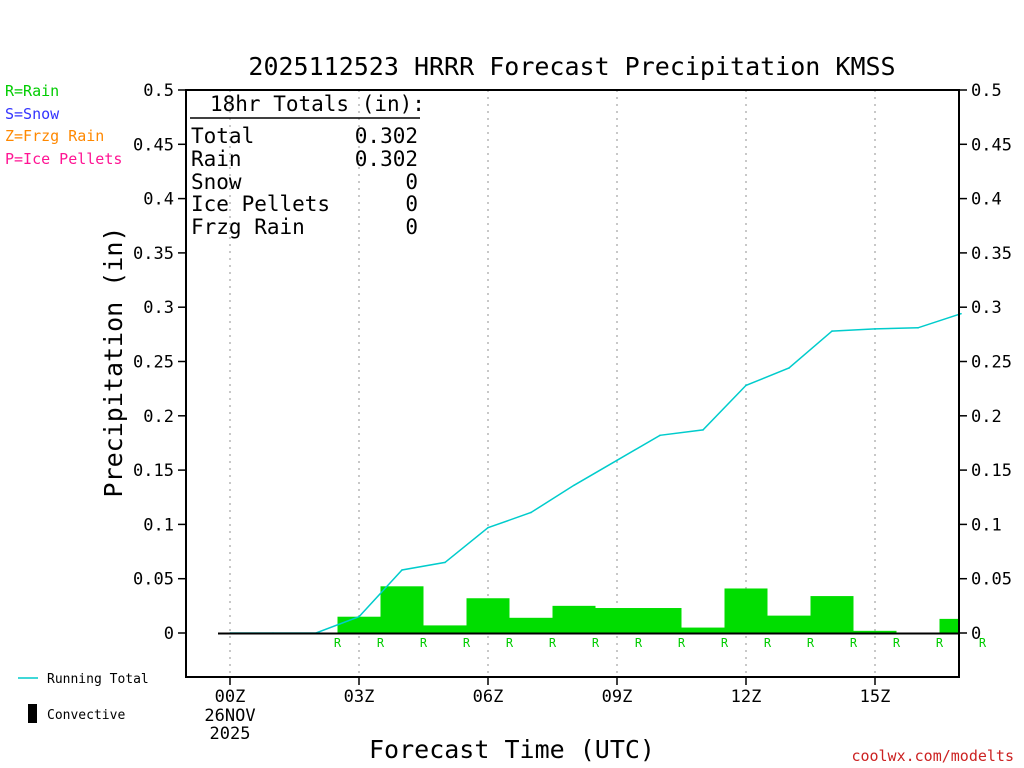 Image resolution: width=1024 pixels, height=768 pixels. I want to click on y-tick-label-left-3: 0.15, so click(153, 471).